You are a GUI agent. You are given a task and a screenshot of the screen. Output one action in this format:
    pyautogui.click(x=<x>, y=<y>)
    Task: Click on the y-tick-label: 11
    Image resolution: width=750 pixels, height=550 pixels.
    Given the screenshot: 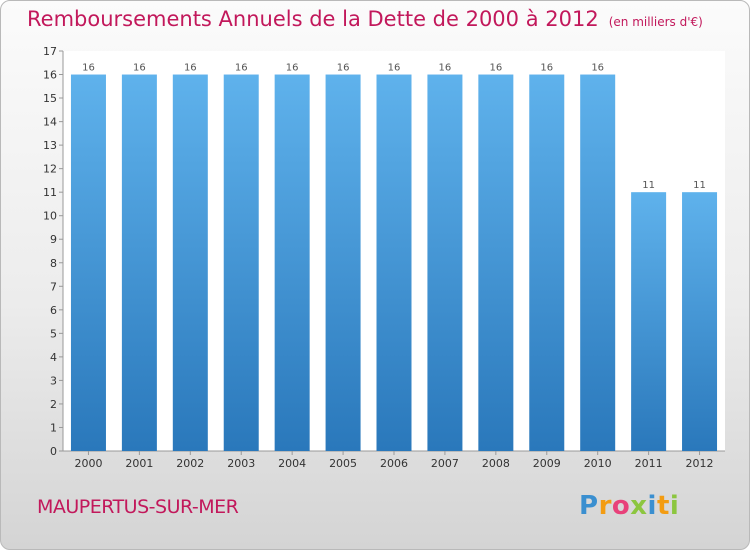 What is the action you would take?
    pyautogui.click(x=50, y=192)
    